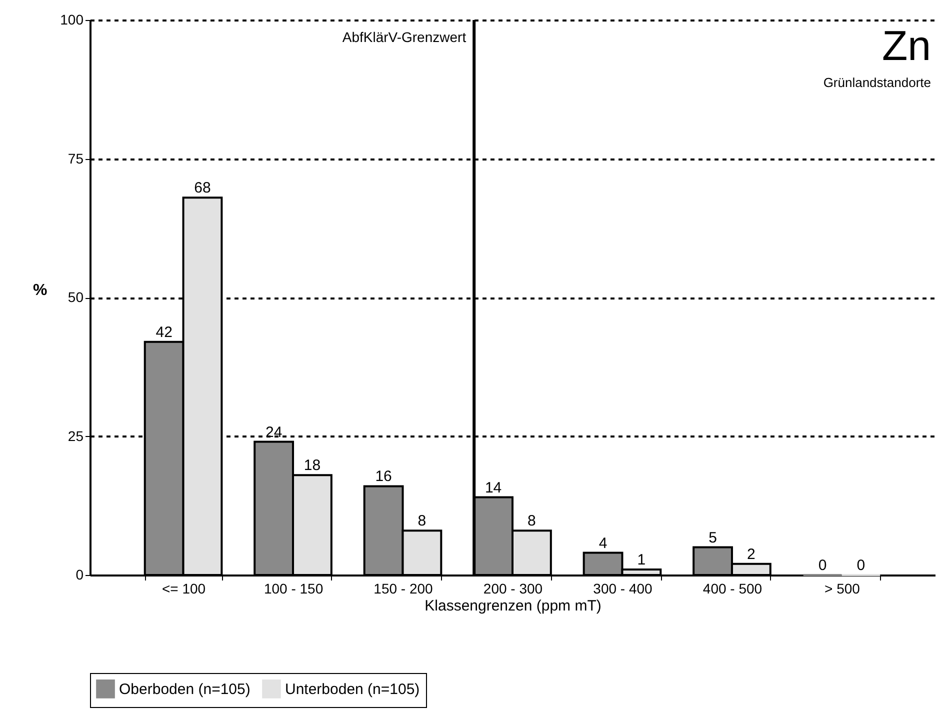 The height and width of the screenshot is (711, 951). I want to click on x-tick-label: <= 100, so click(184, 588).